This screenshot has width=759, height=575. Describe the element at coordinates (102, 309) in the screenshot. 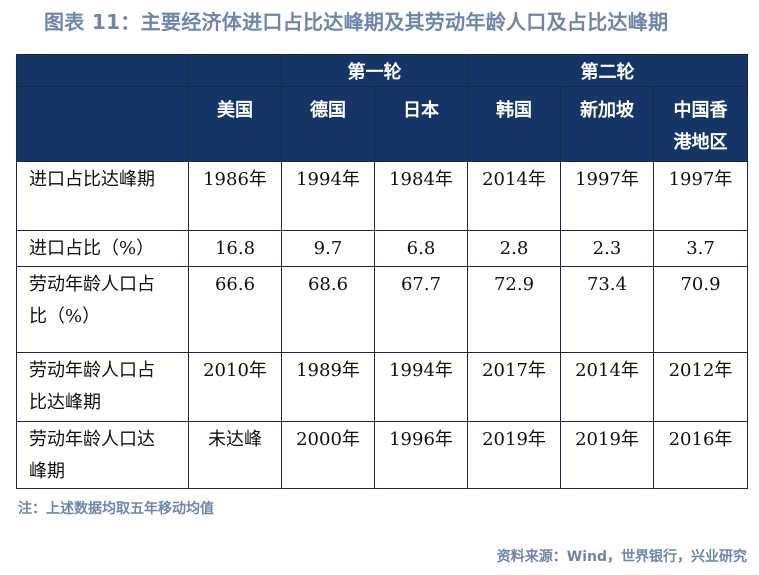

I see `row-label: 劳动年龄人口占比（%）` at that location.